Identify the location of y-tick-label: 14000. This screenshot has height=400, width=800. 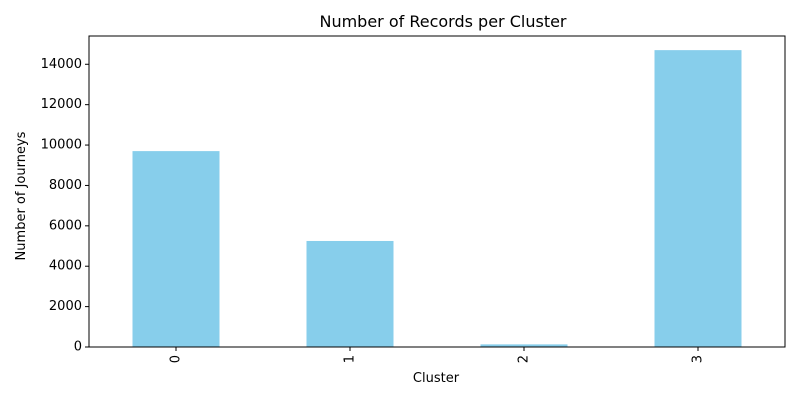
(61, 64).